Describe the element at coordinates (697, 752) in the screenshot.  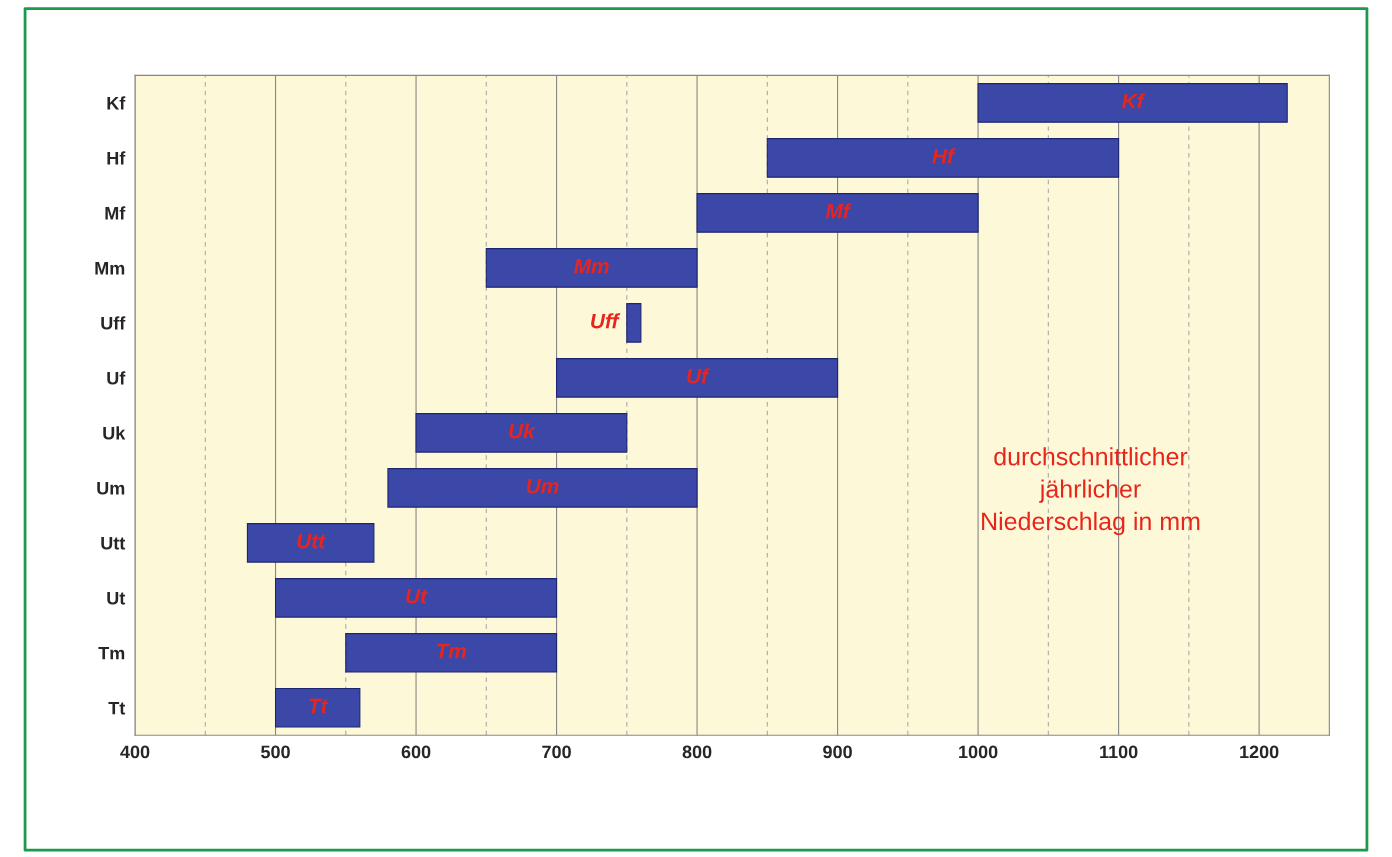
I see `x-tick-label: 800` at that location.